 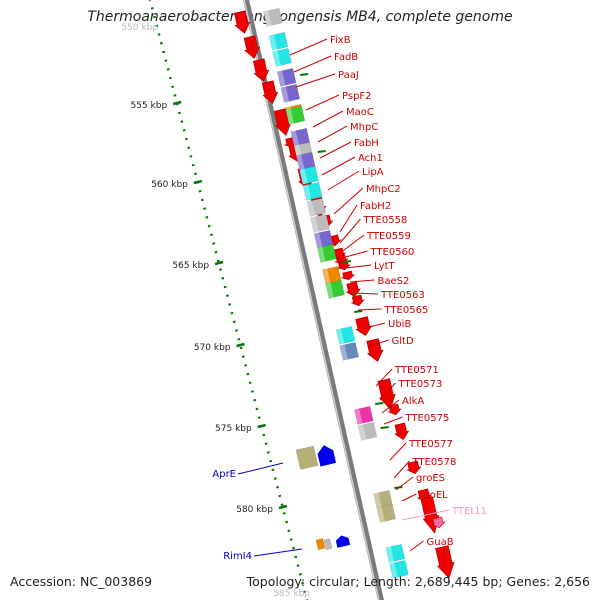 What do you see at coordinates (343, 541) in the screenshot?
I see `rimi4-gene-arrow` at bounding box center [343, 541].